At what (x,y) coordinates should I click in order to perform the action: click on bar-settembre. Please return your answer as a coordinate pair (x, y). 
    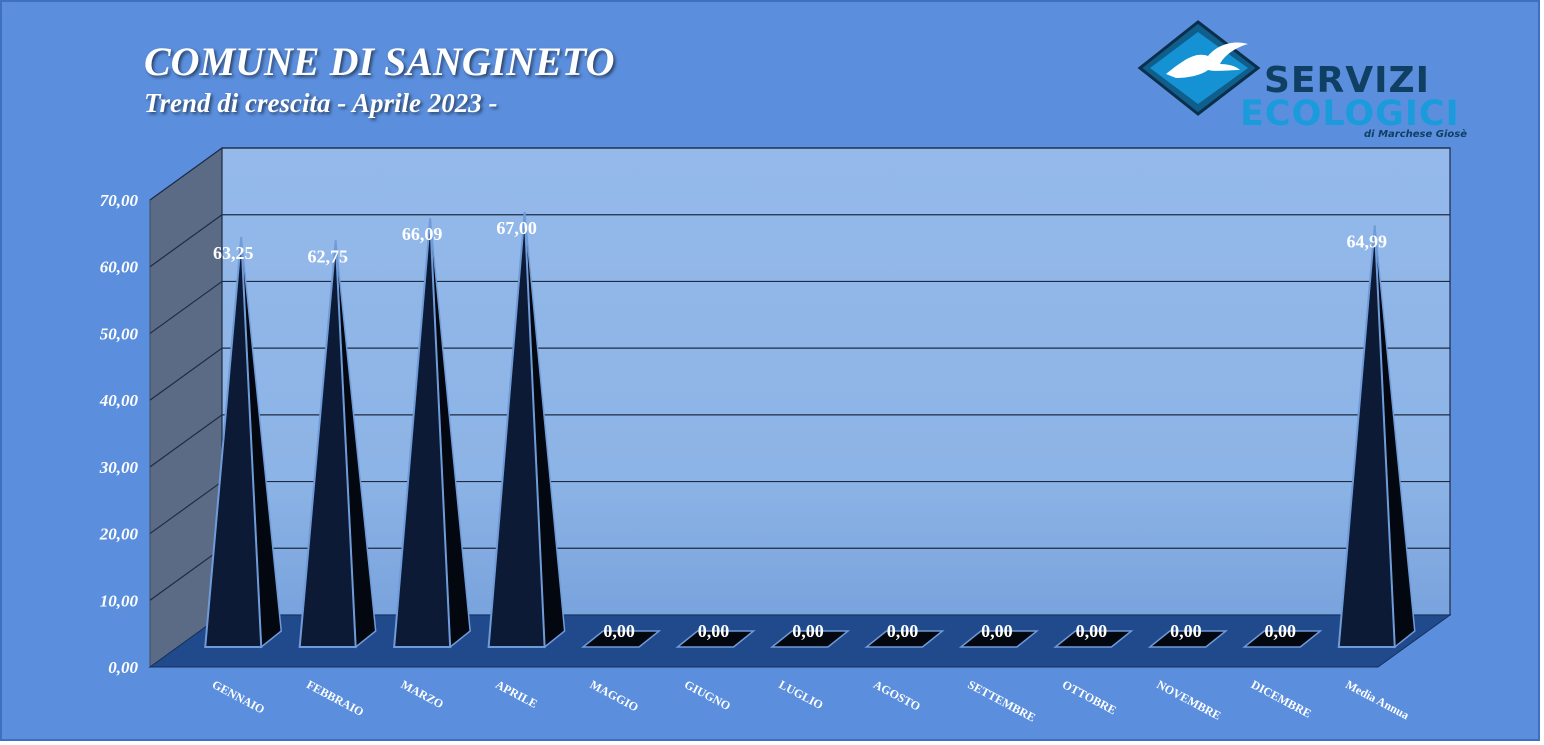
    Looking at the image, I should click on (999, 639).